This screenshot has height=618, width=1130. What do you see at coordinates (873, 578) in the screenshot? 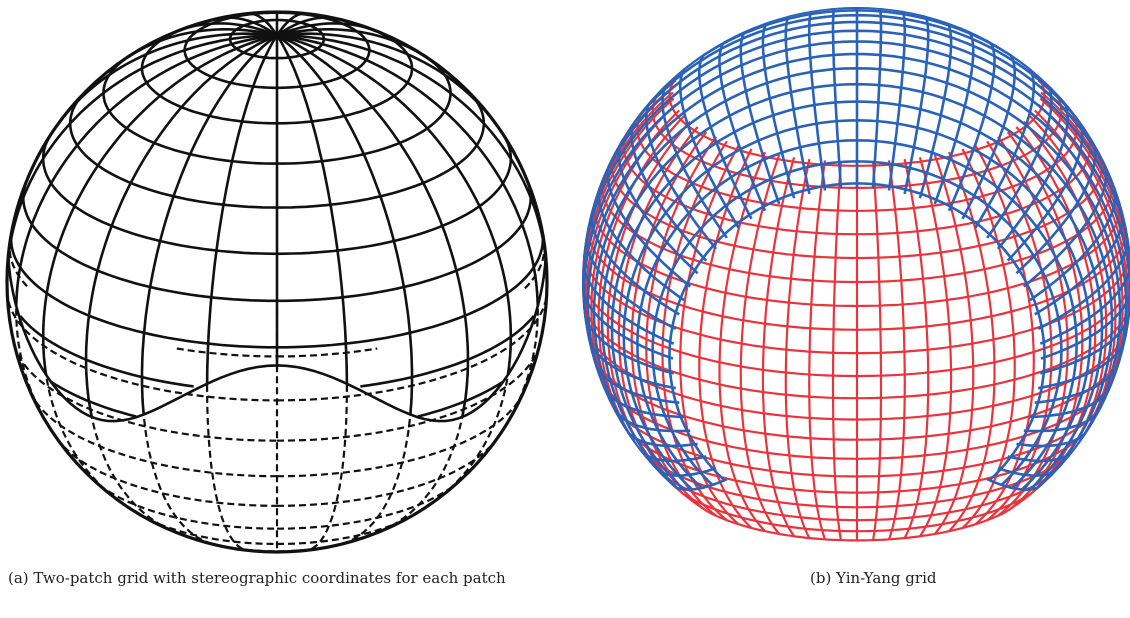
I see `caption-b: (b) Yin-Yang grid` at bounding box center [873, 578].